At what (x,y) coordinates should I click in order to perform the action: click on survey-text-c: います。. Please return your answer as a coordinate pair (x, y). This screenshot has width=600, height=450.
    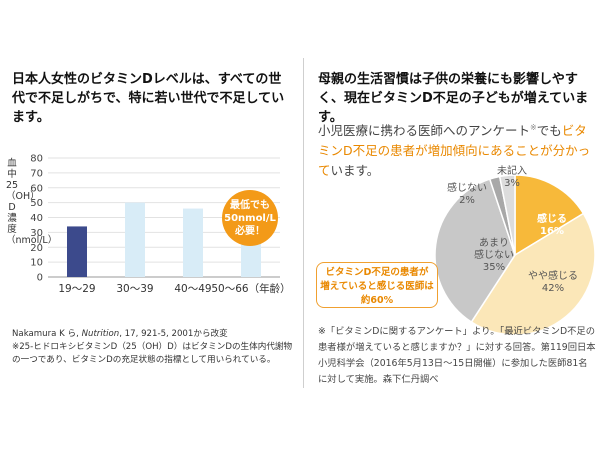
    Looking at the image, I should click on (355, 171).